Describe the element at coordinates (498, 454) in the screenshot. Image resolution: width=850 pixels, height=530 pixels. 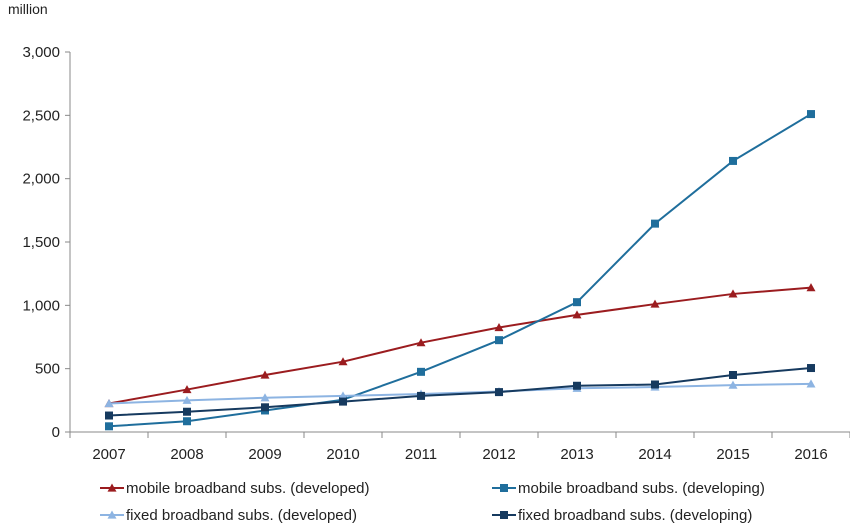
I see `x-tick-label: 2012` at that location.